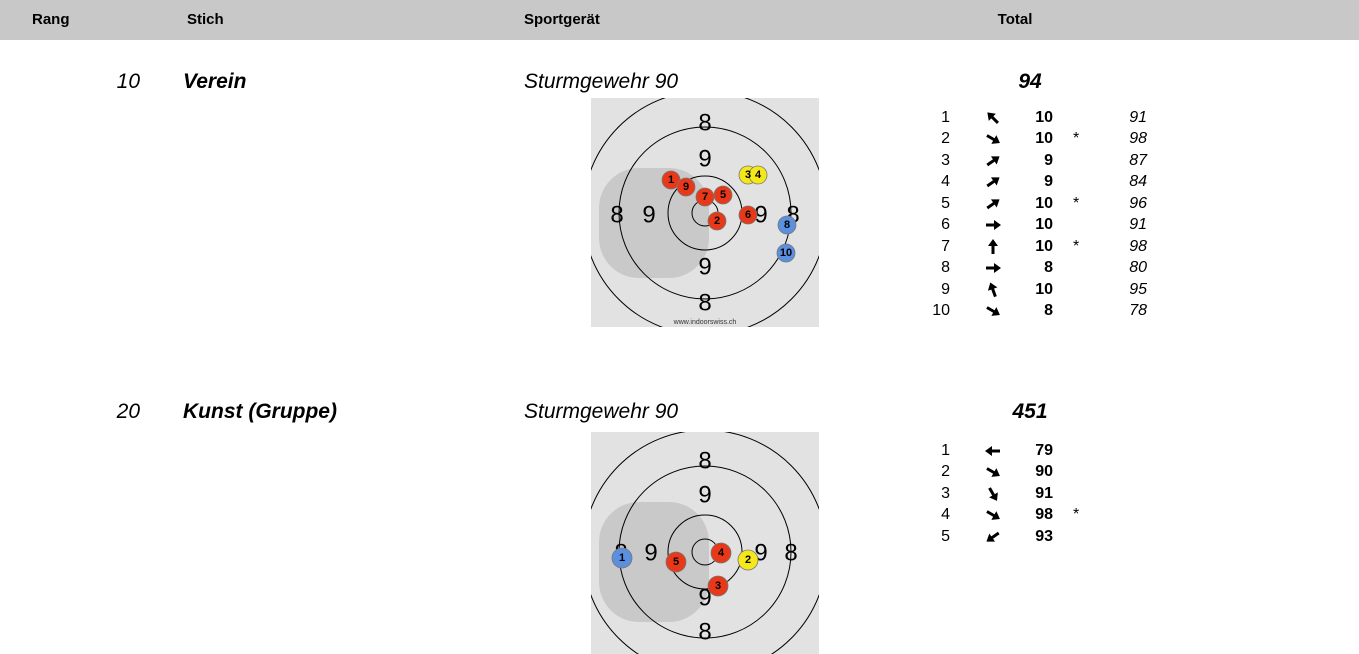 The image size is (1359, 654). Describe the element at coordinates (945, 289) in the screenshot. I see `shot-number: 9` at that location.